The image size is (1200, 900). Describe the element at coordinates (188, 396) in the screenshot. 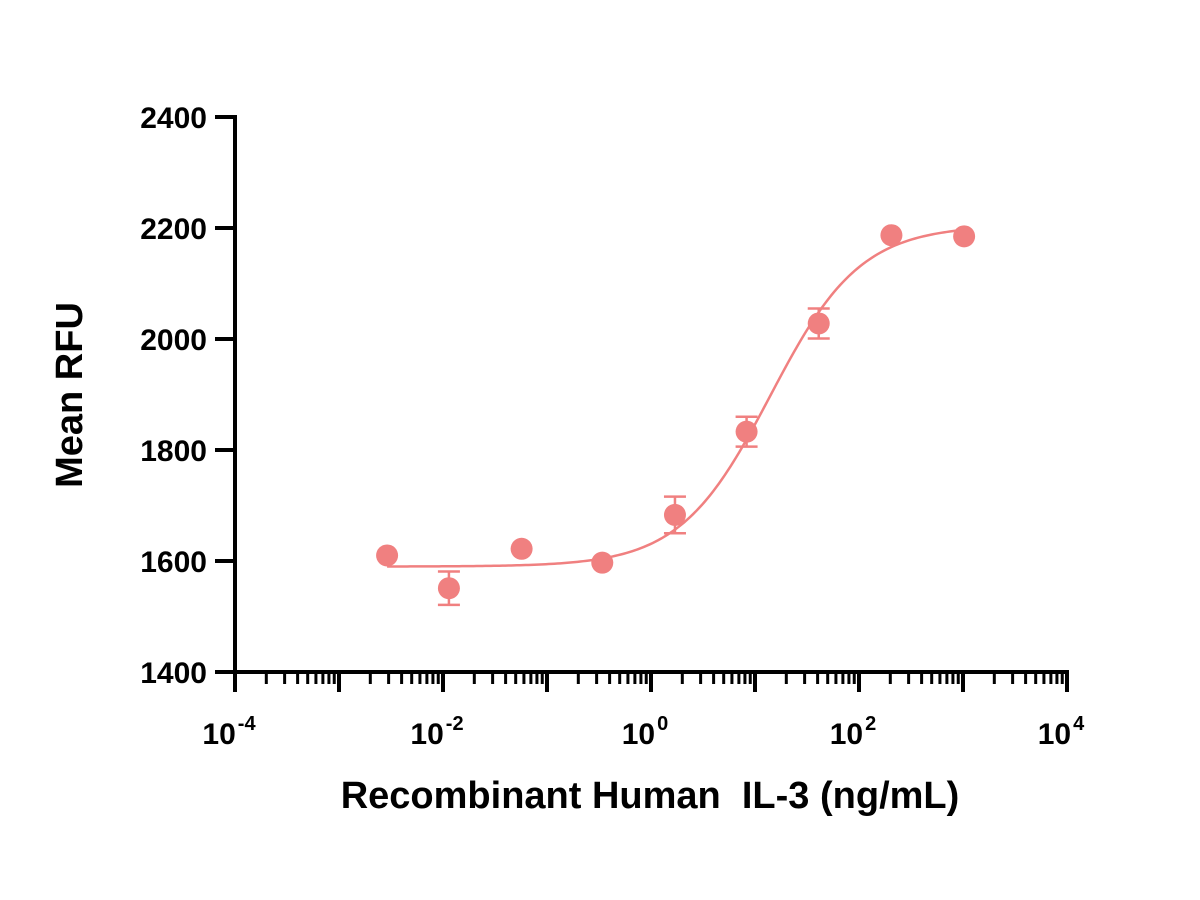

I see `y-axis: 1400 1600 1800 2000 2200 2400` at that location.